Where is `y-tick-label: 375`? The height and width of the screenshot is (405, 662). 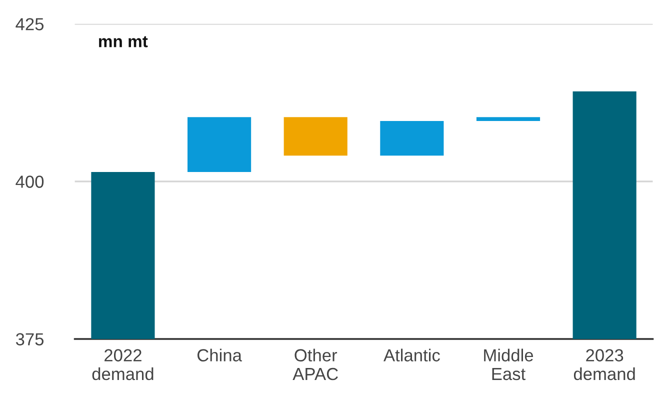
y-tick-label: 375 is located at coordinates (30, 339).